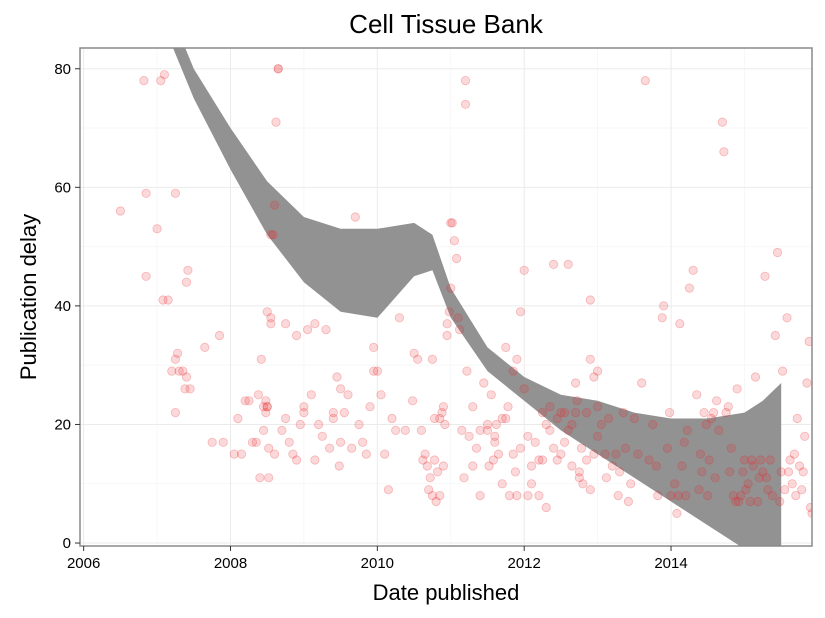 This screenshot has height=618, width=825. What do you see at coordinates (28, 297) in the screenshot?
I see `y-axis-title: Publication delay` at bounding box center [28, 297].